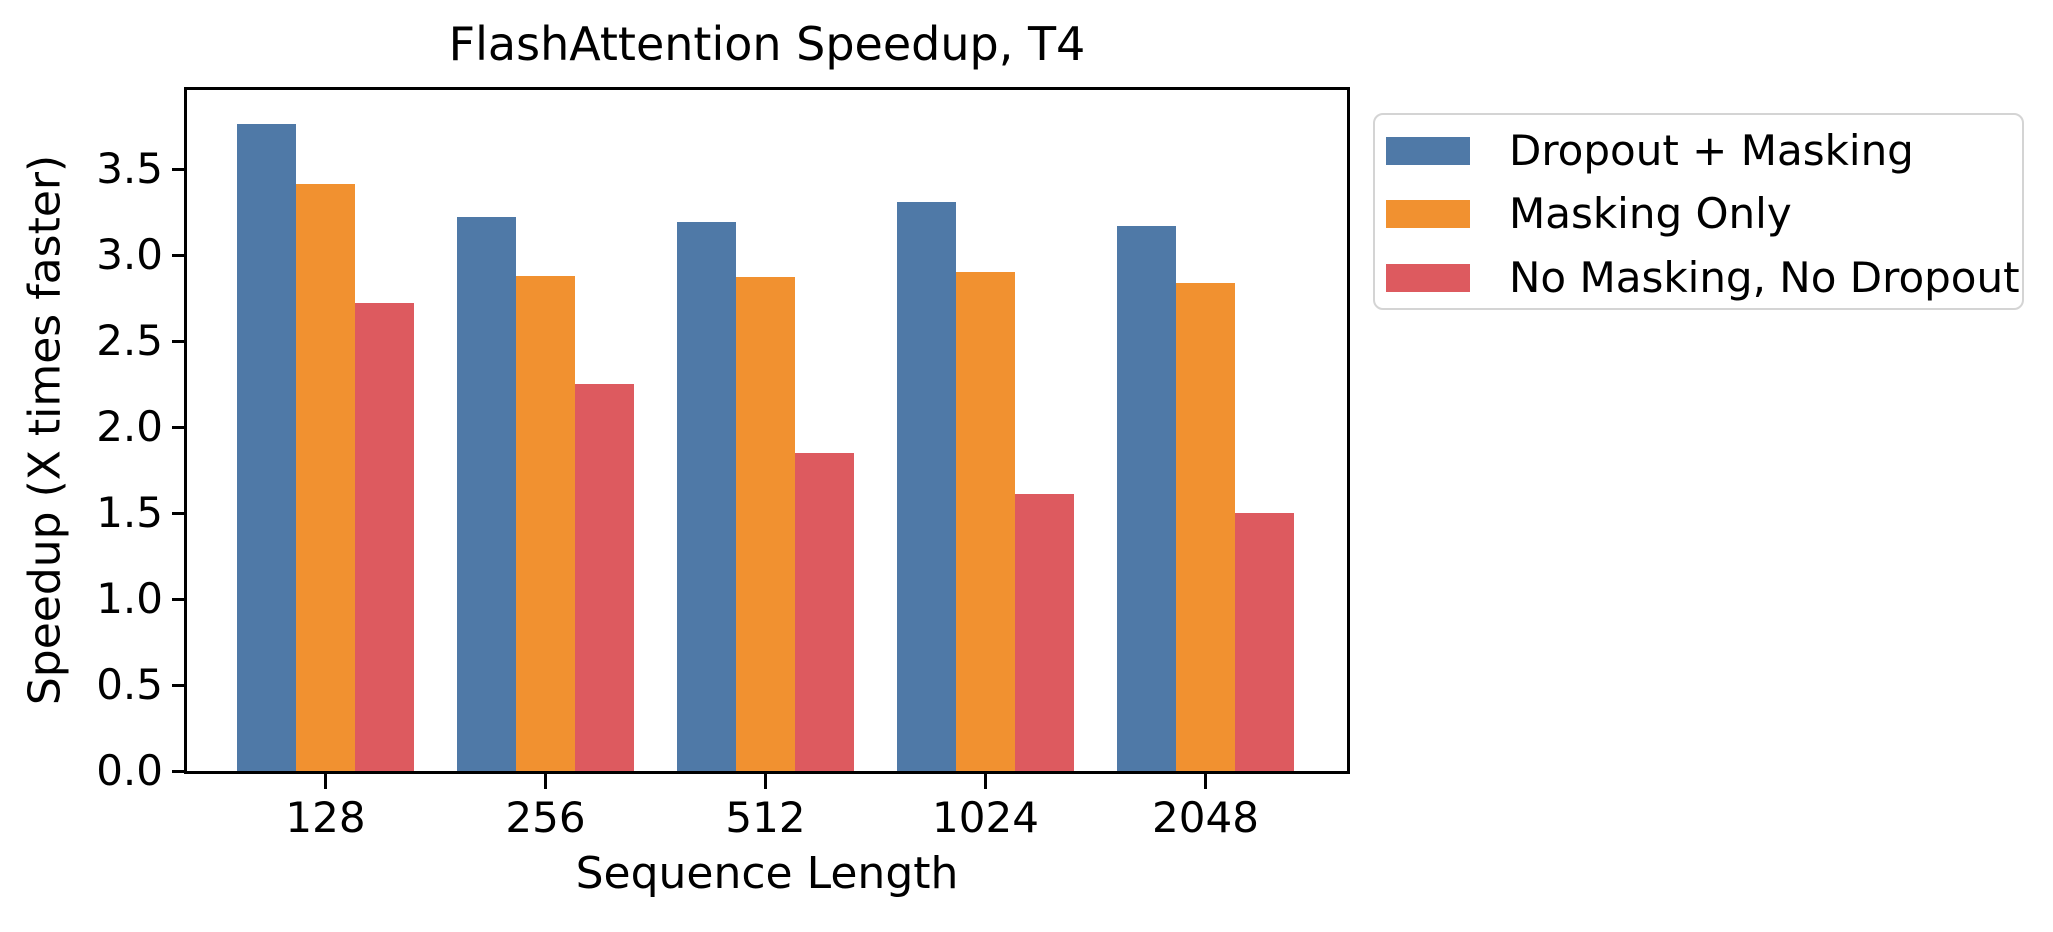 Image resolution: width=2053 pixels, height=932 pixels. Describe the element at coordinates (129, 598) in the screenshot. I see `y-tick-label-1.0: 1.0` at that location.